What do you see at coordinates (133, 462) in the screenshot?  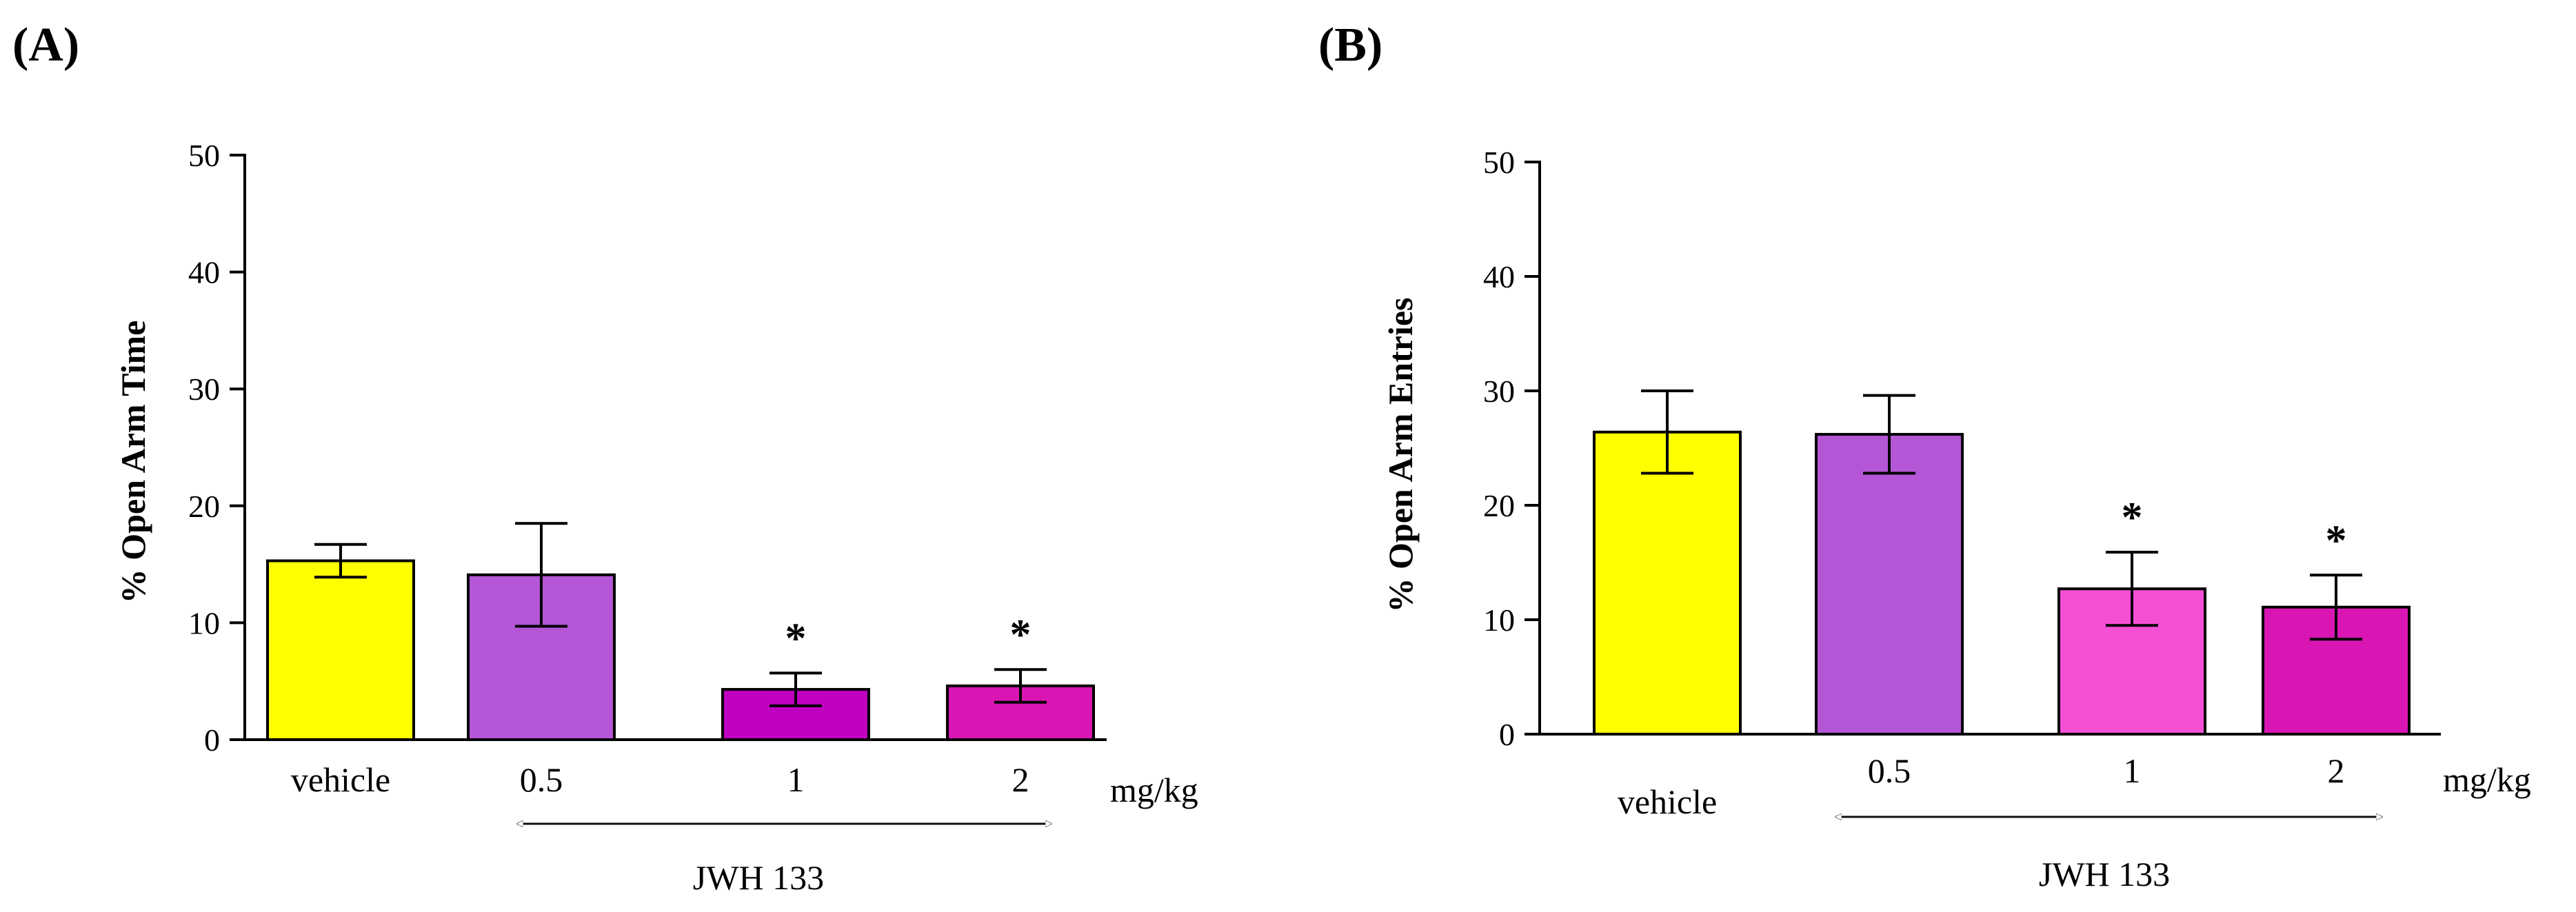 I see `y-axis-label: % Open Arm Time` at bounding box center [133, 462].